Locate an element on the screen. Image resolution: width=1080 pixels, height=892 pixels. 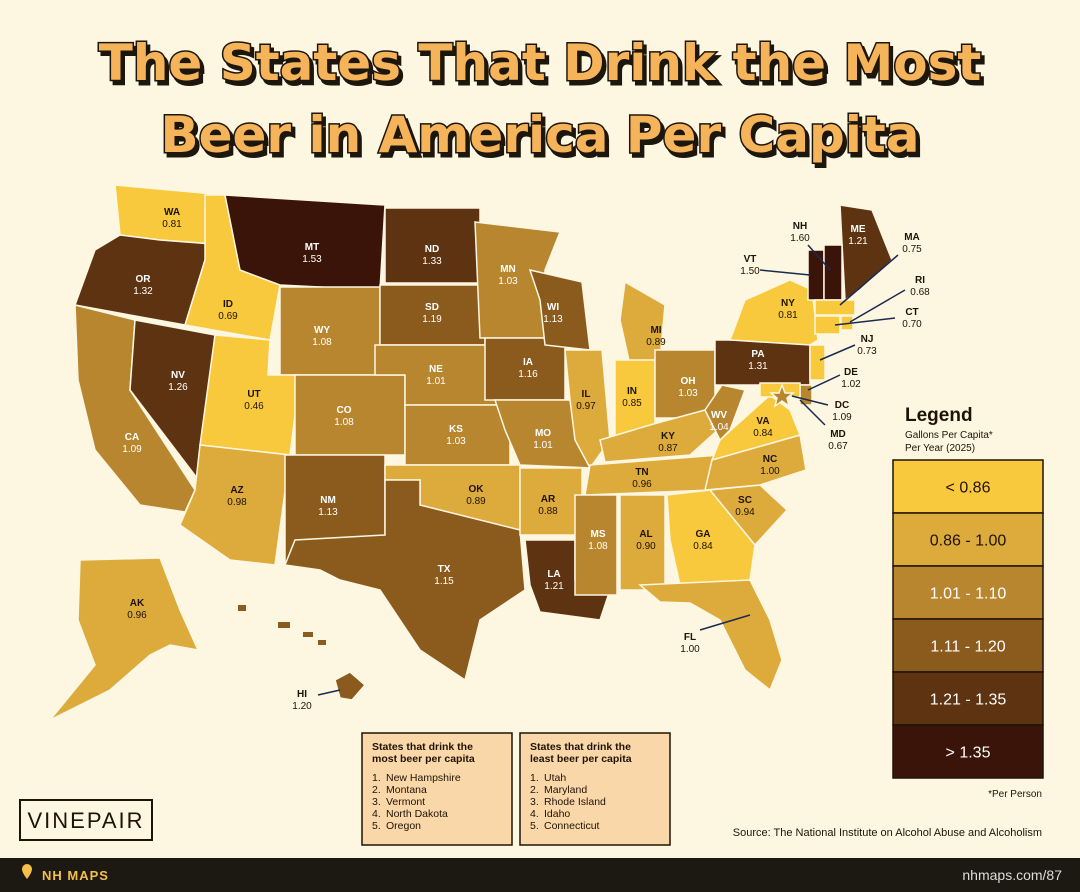
list-item: Connecticut is located at coordinates (572, 826).